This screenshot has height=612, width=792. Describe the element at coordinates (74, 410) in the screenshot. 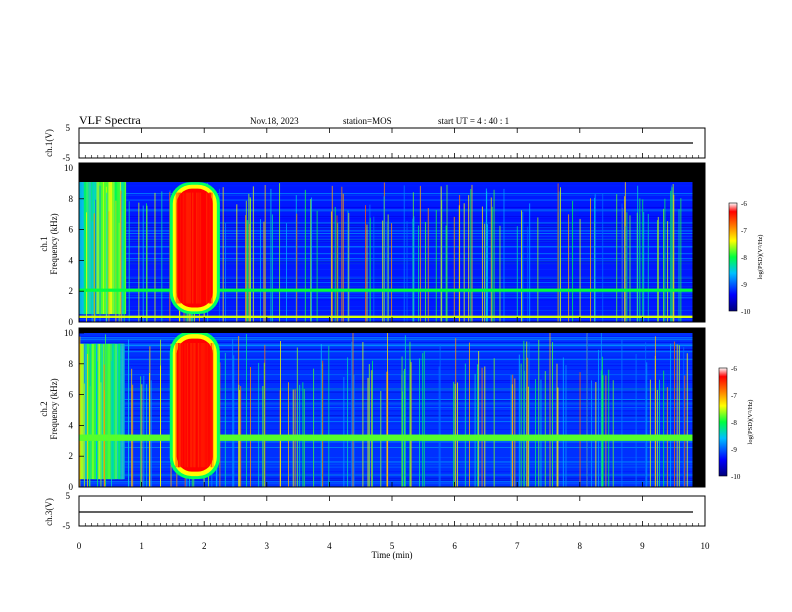

I see `ch2-yticks: 0 2 4 6 8 10` at that location.